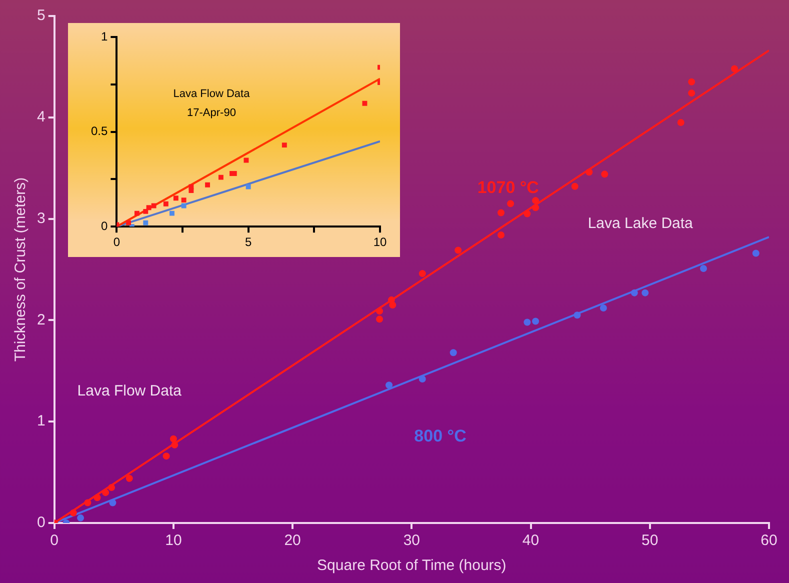  Describe the element at coordinates (769, 541) in the screenshot. I see `x-tick-label: 60` at that location.